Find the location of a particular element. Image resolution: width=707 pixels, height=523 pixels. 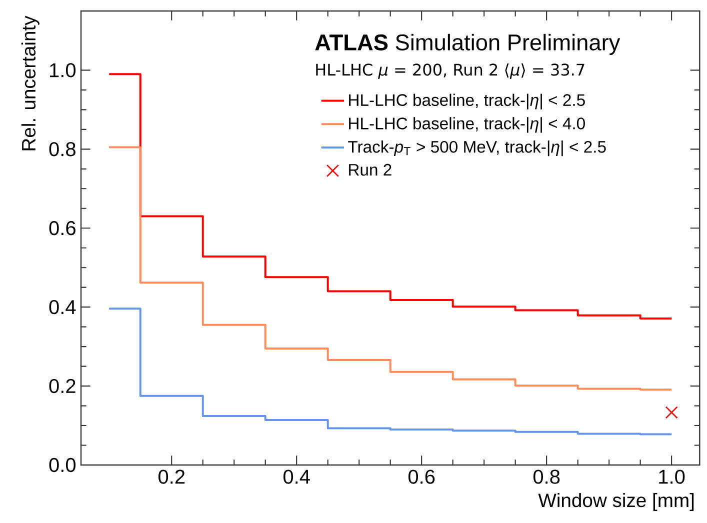

text: HL-LHC μ = 200, Run 2 ⟨μ⟩ = 33.7 is located at coordinates (450, 71).